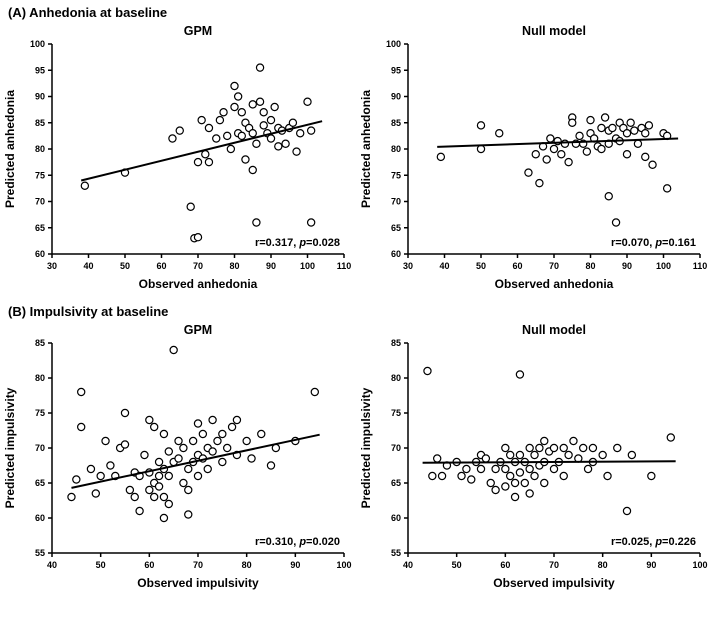 This screenshot has width=720, height=624. Describe the element at coordinates (88, 12) in the screenshot. I see `section-a-label: (A) Anhedonia at baseline` at that location.